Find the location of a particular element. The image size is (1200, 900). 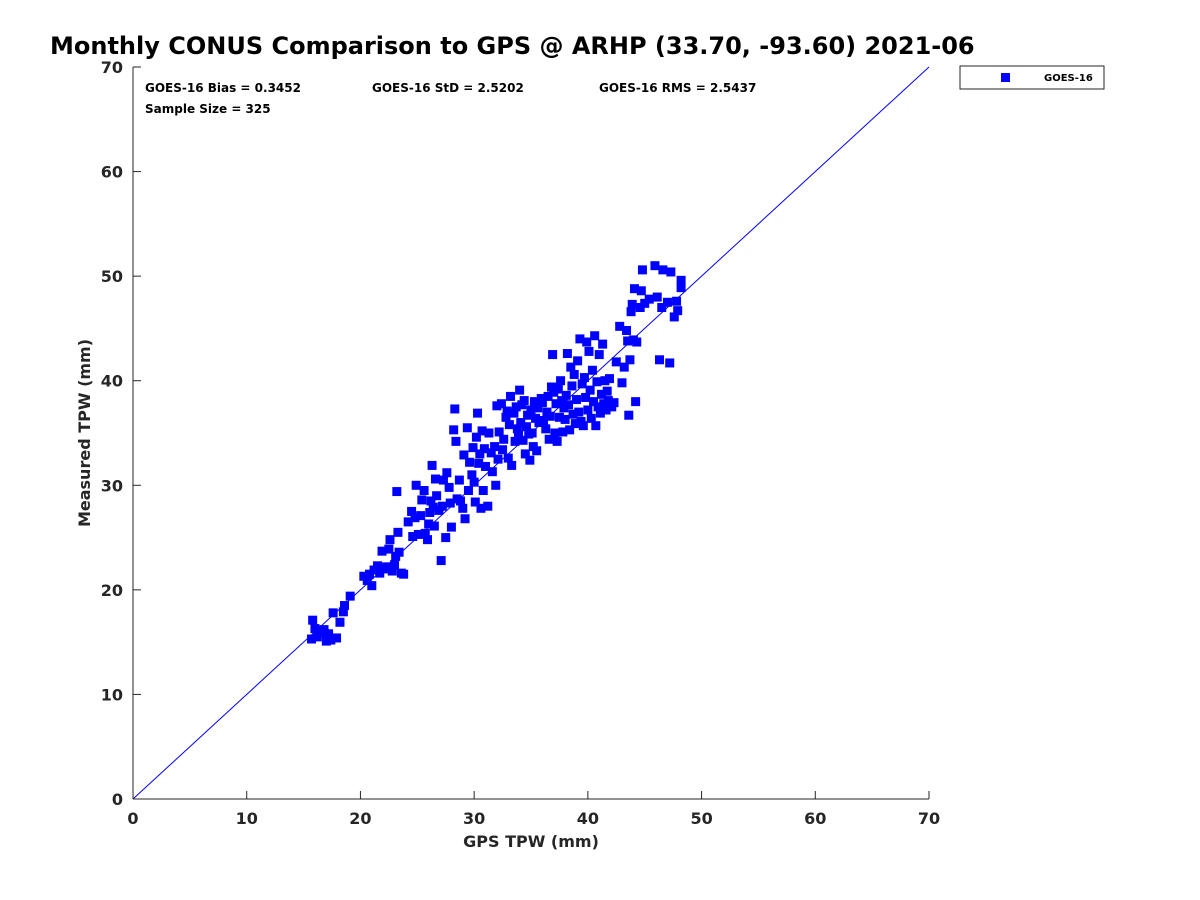

rms-annotation: GOES-16 RMS = 2.5437 is located at coordinates (677, 88).